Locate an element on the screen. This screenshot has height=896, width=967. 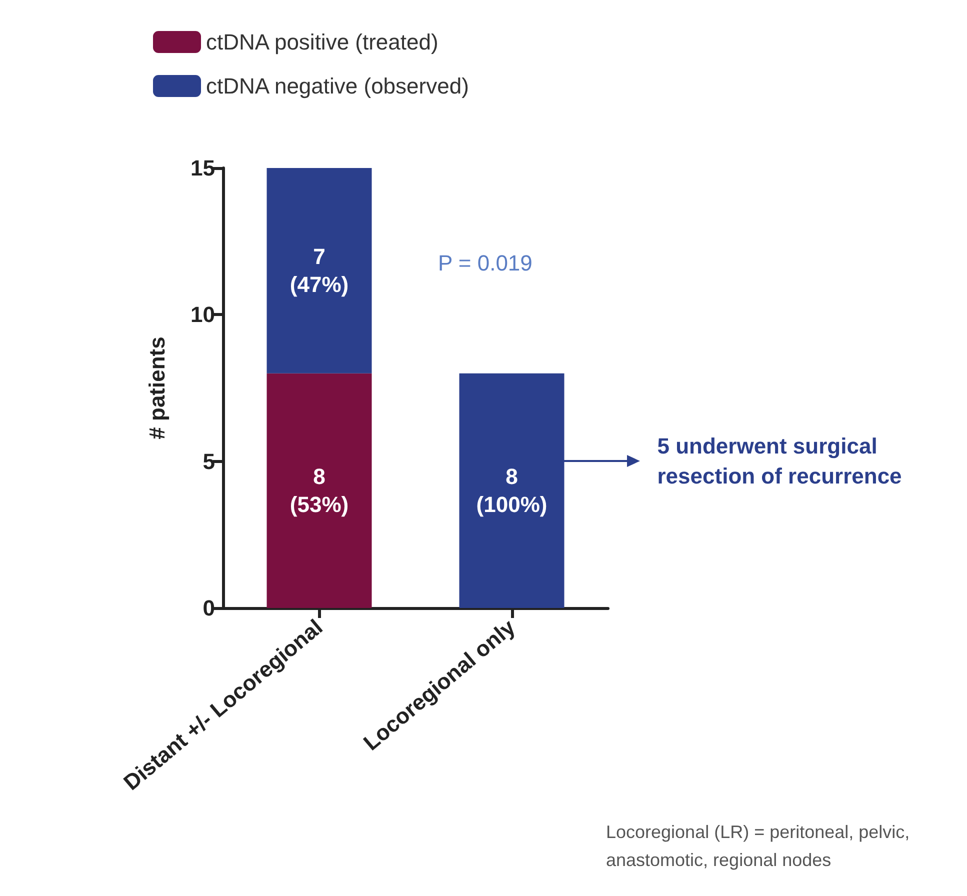
legend-label: ctDNA positive (treated) is located at coordinates (322, 42).